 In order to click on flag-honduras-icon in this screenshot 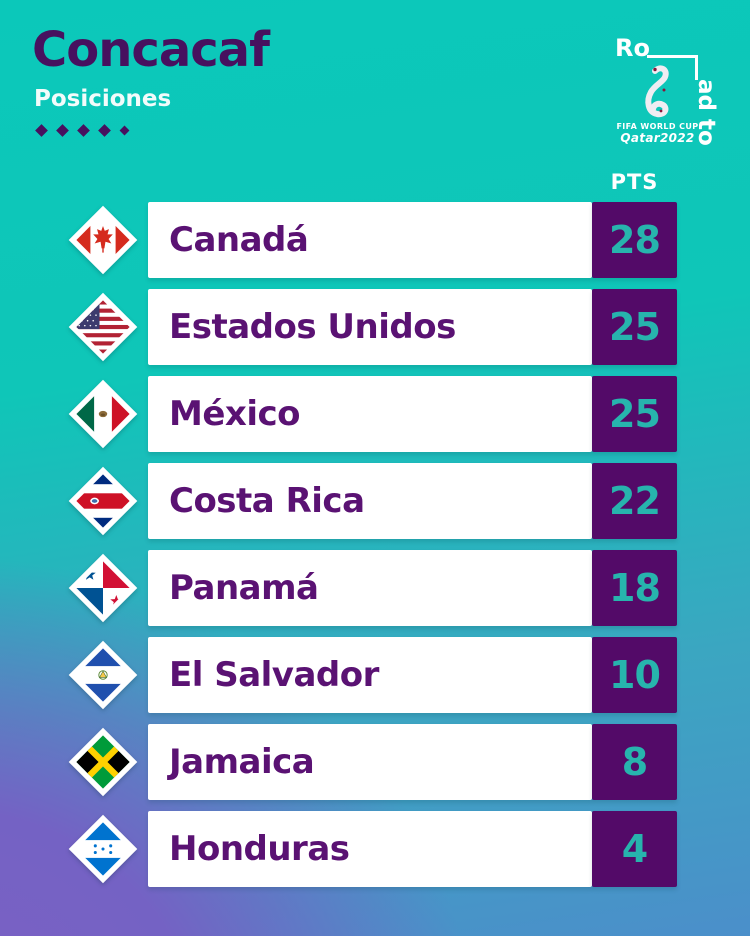, I will do `click(103, 849)`.